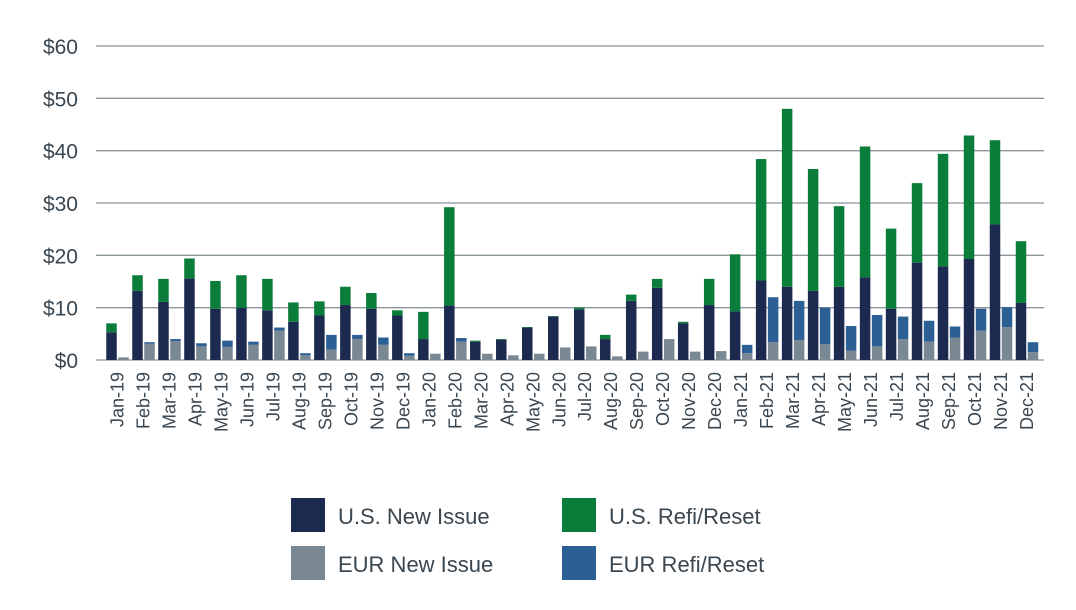  What do you see at coordinates (351, 399) in the screenshot?
I see `x-tick-label: Oct-19` at bounding box center [351, 399].